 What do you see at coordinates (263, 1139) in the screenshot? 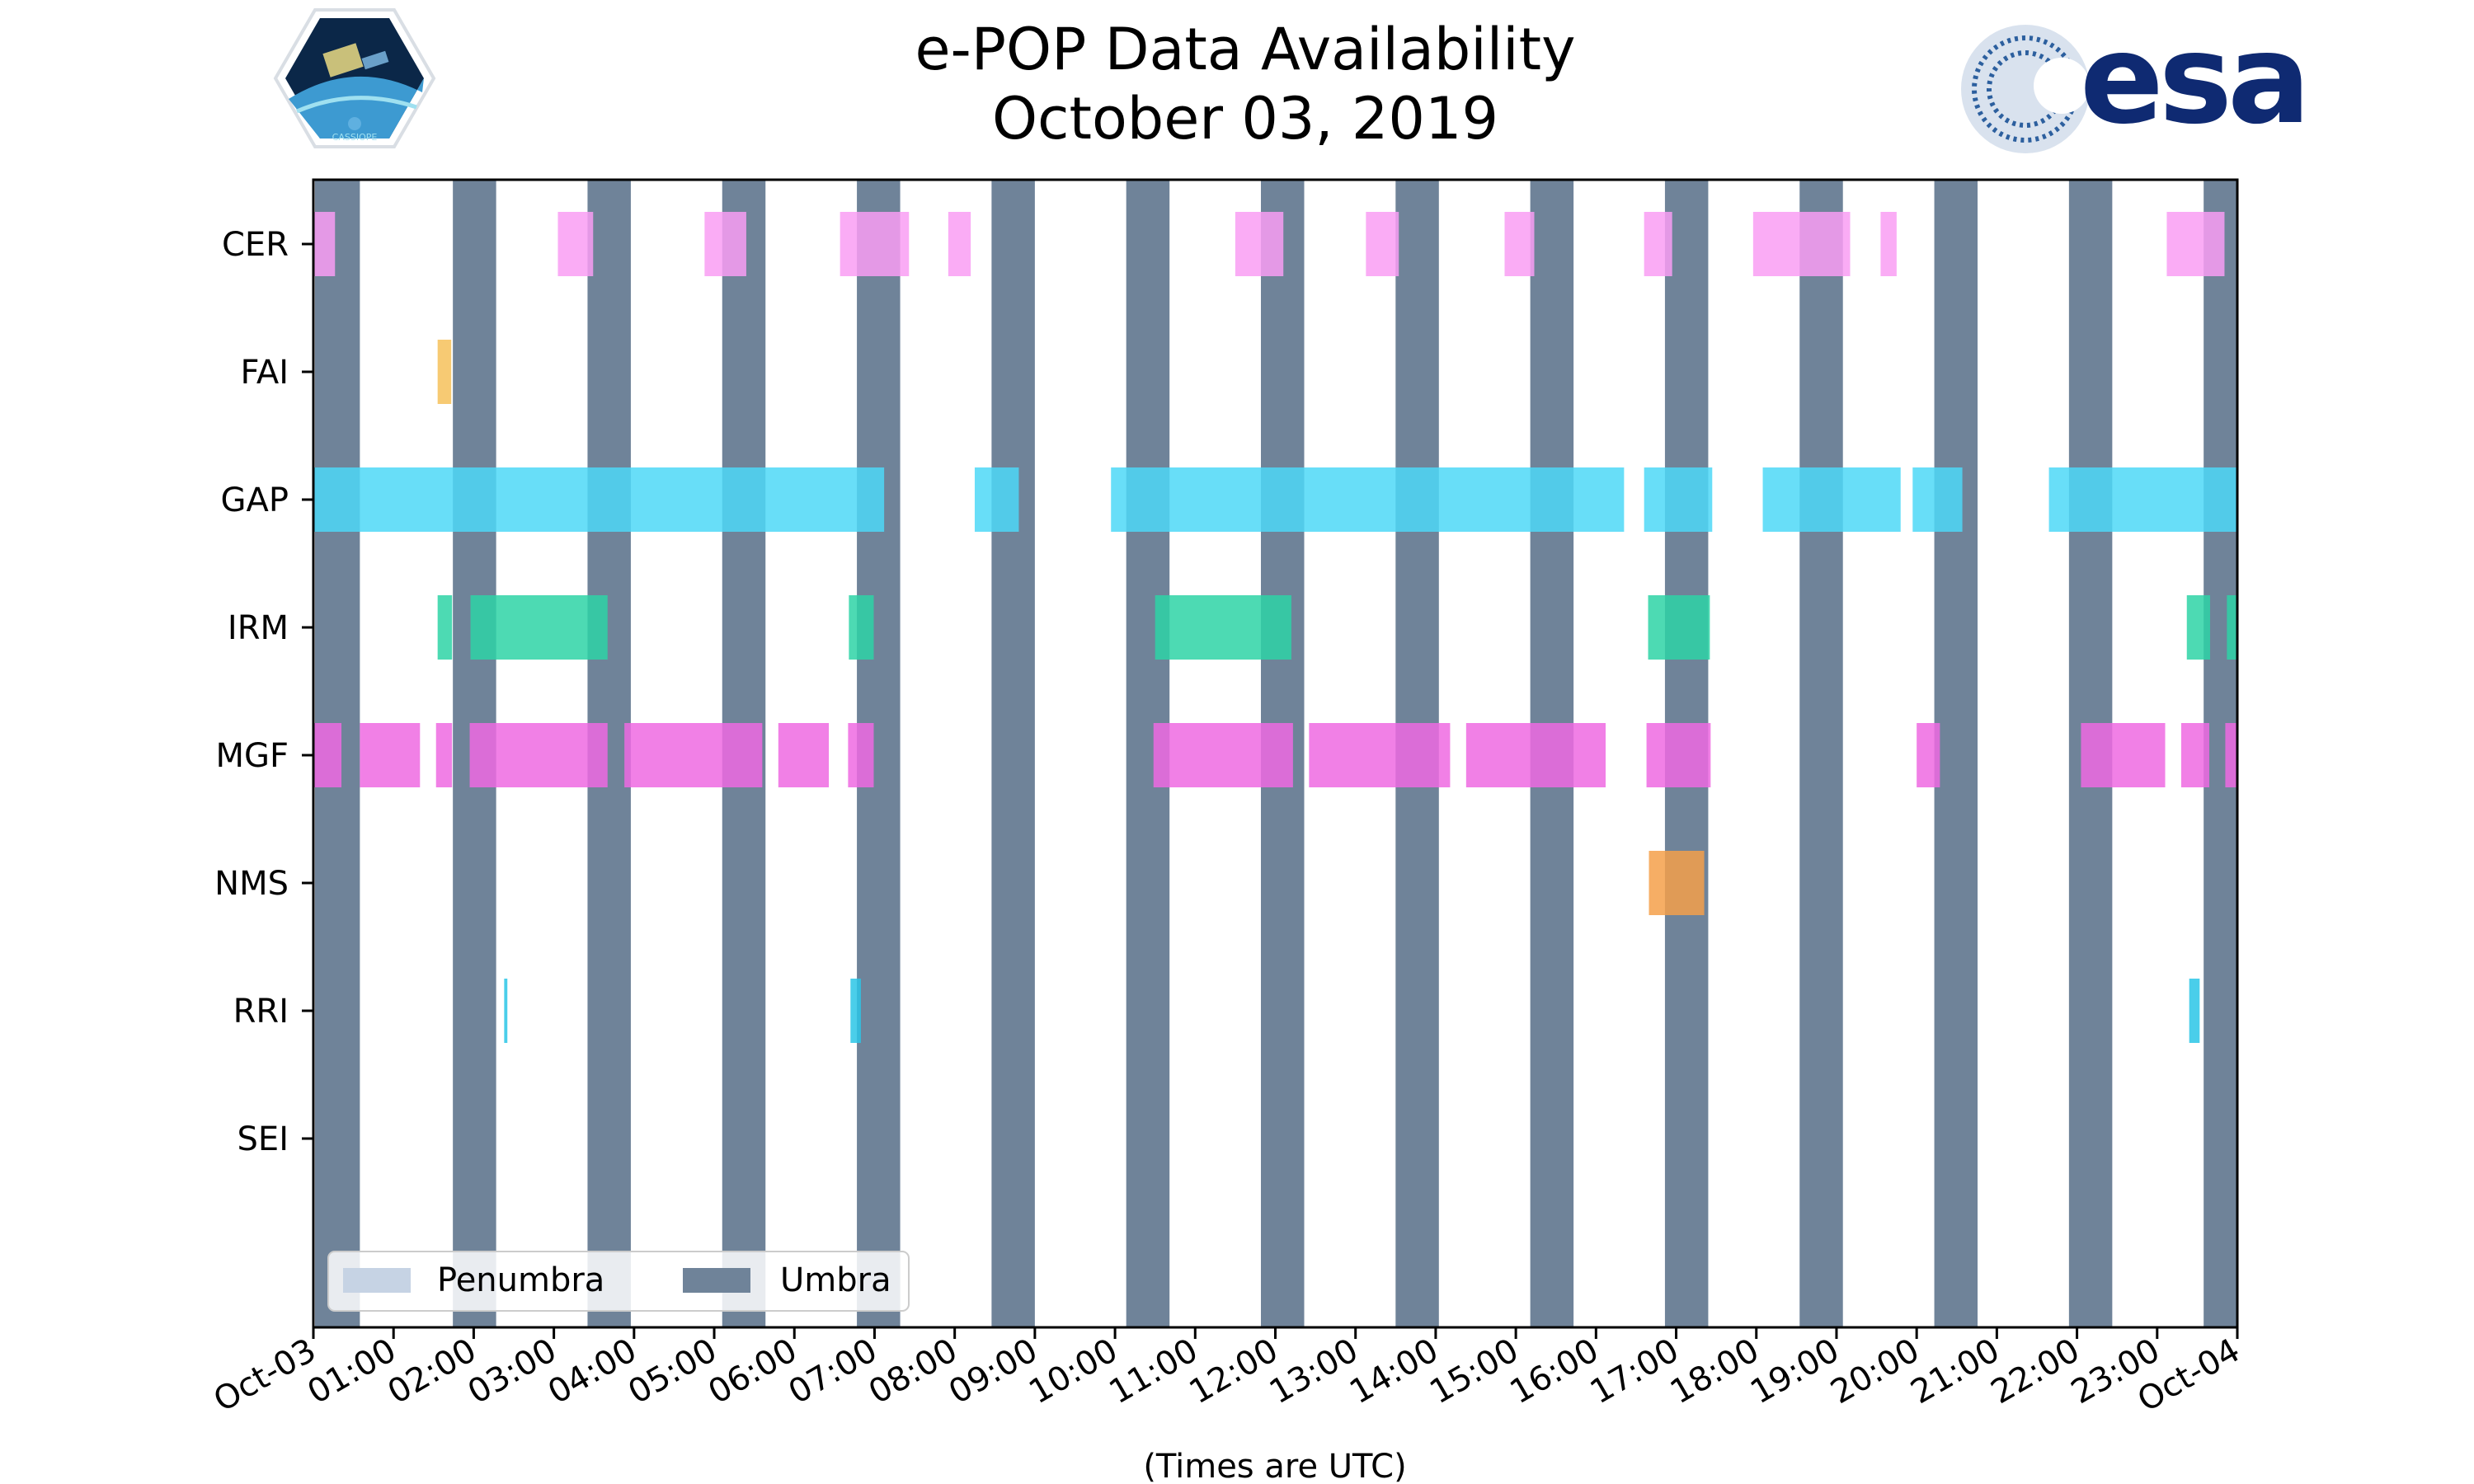
I see `y-tick-label-sei: SEI` at bounding box center [263, 1139].